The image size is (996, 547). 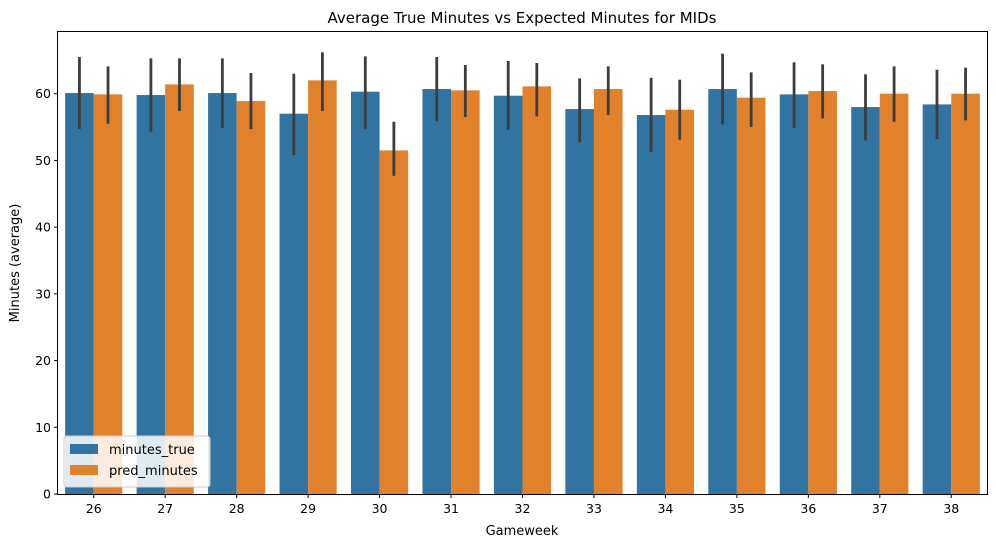 I want to click on x-axis: 26 27 28 29 30 31 32 33 34 35 36 37 38, so click(x=522, y=505).